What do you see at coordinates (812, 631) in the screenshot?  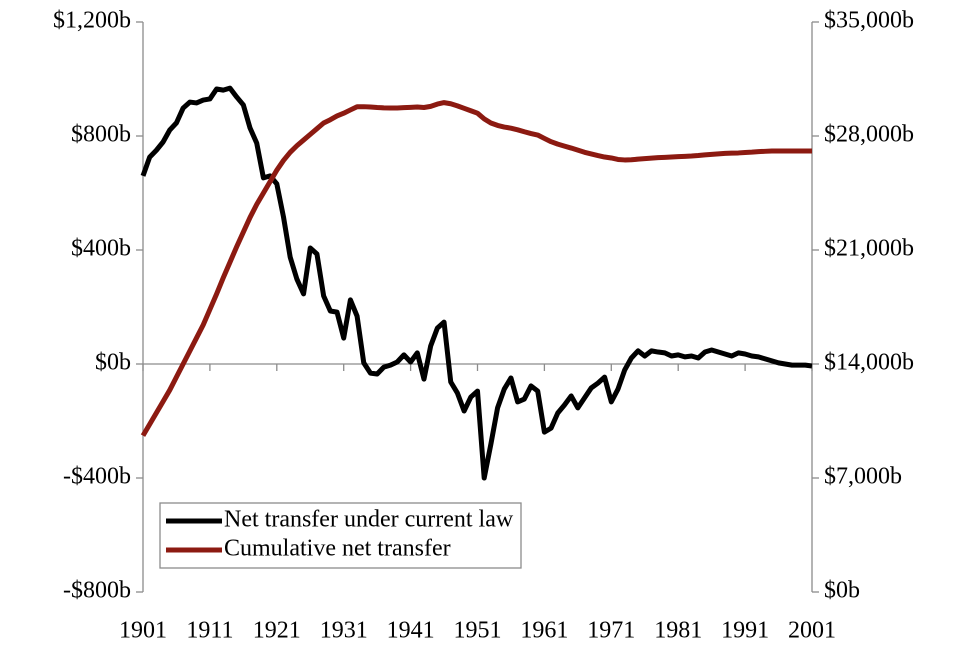 I see `x-tick-label: 2001` at bounding box center [812, 631].